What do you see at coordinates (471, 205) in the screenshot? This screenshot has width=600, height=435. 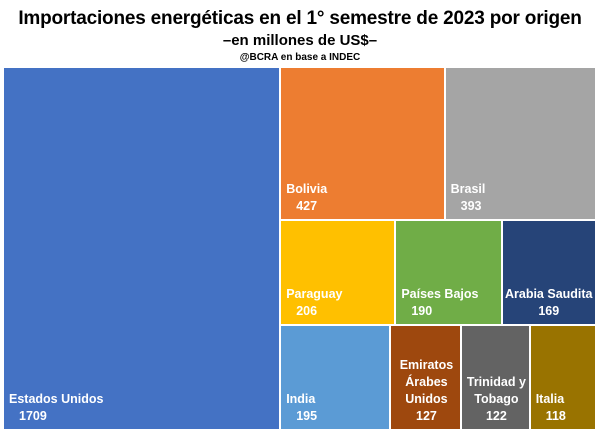 I see `value-label: 393` at bounding box center [471, 205].